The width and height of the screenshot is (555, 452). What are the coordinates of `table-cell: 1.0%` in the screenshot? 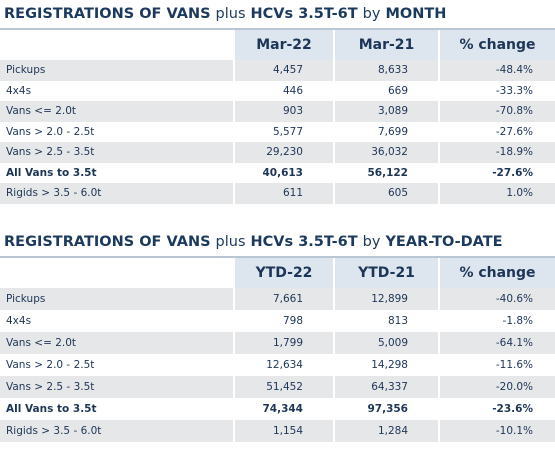 It's located at (497, 193).